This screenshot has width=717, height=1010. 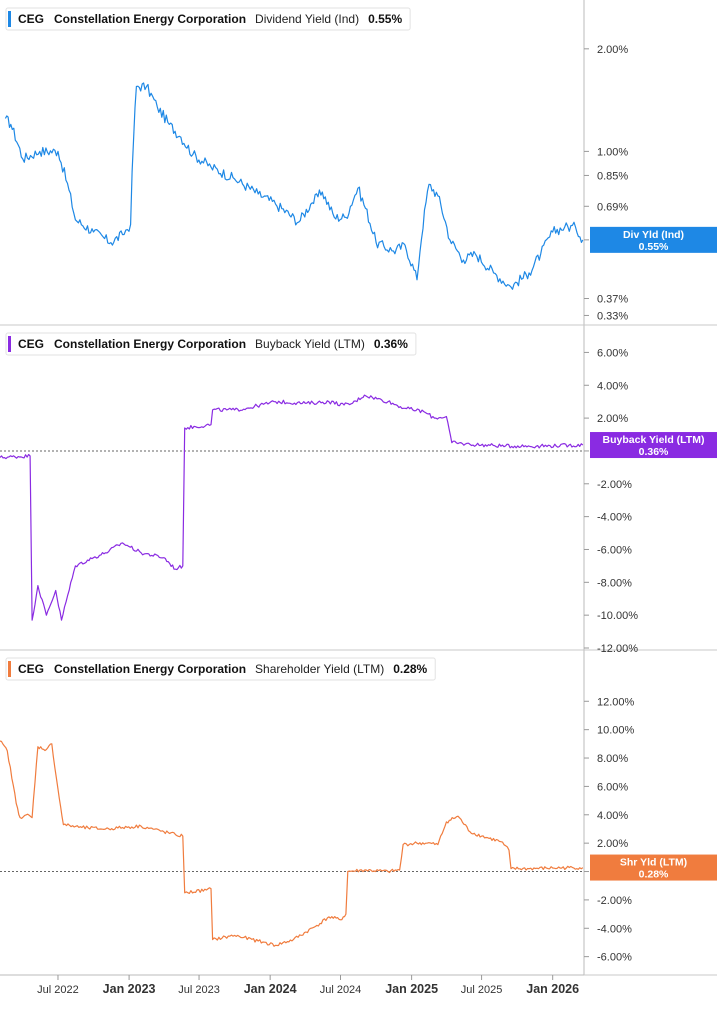 What do you see at coordinates (654, 875) in the screenshot?
I see `value-badge-value-3: 0.28%` at bounding box center [654, 875].